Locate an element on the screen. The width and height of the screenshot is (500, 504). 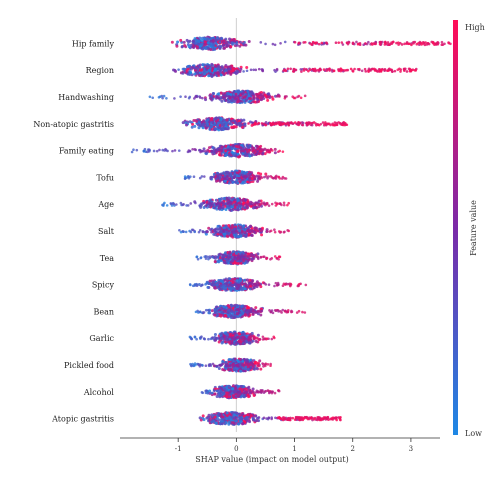
feature-row is located at coordinates (250, 311).